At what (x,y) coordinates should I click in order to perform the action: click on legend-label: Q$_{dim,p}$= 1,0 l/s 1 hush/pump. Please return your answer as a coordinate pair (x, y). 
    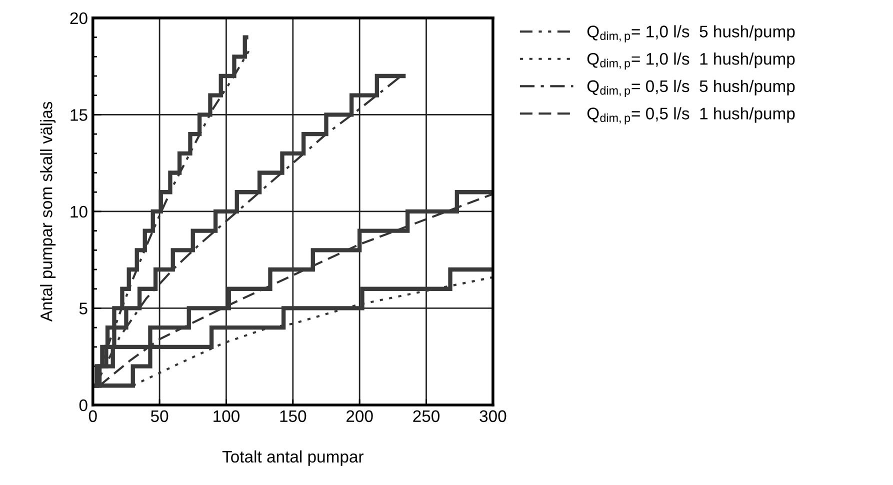
    Looking at the image, I should click on (691, 61).